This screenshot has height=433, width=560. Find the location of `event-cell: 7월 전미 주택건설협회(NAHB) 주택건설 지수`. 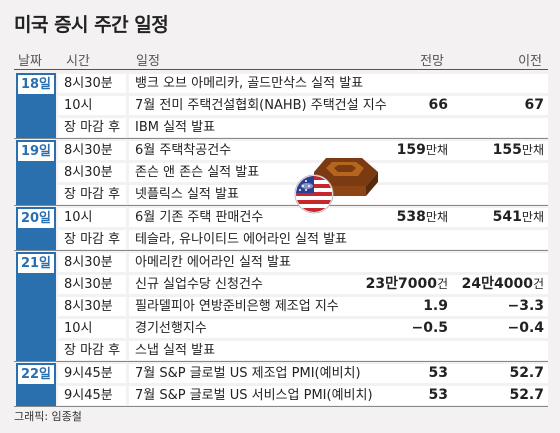

event-cell: 7월 전미 주택건설협회(NAHB) 주택건설 지수 is located at coordinates (338, 105).